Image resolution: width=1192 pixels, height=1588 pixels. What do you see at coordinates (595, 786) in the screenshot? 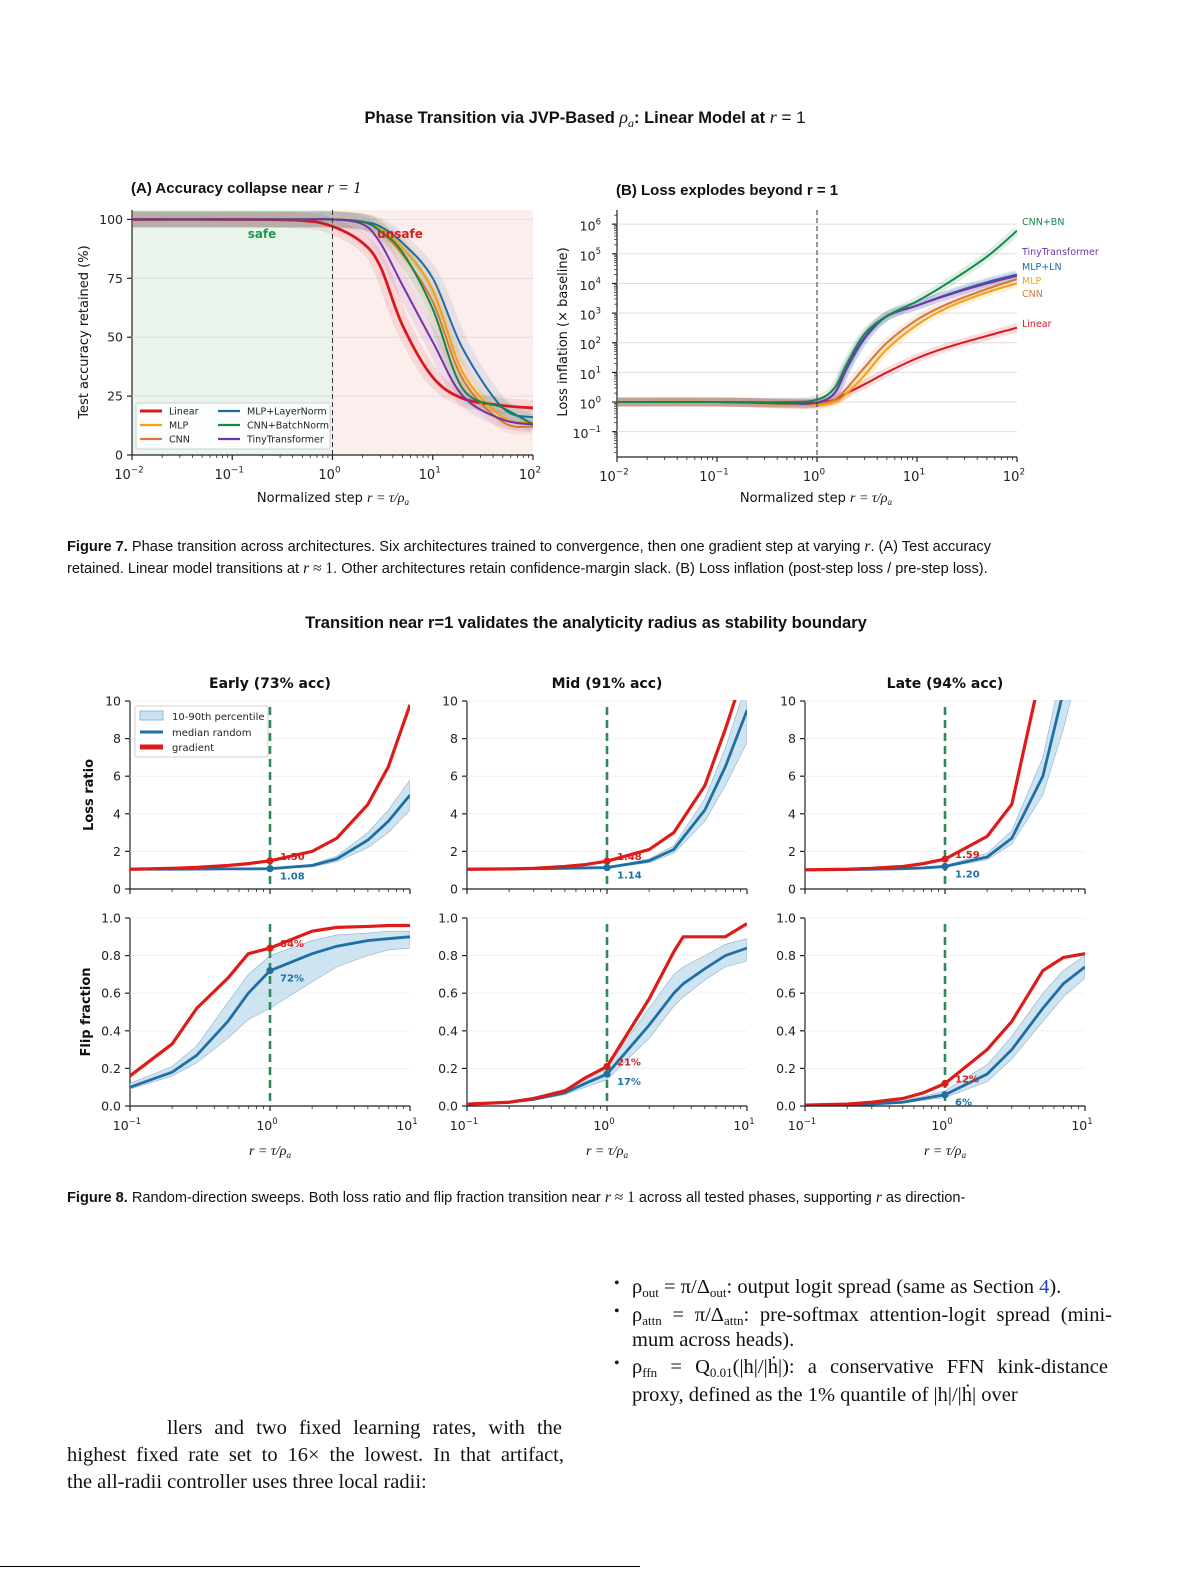
I see `panel-mid-loss: 0 2 4 6 8 10 1.48 1.14 Mid (91% acc)` at bounding box center [595, 786].